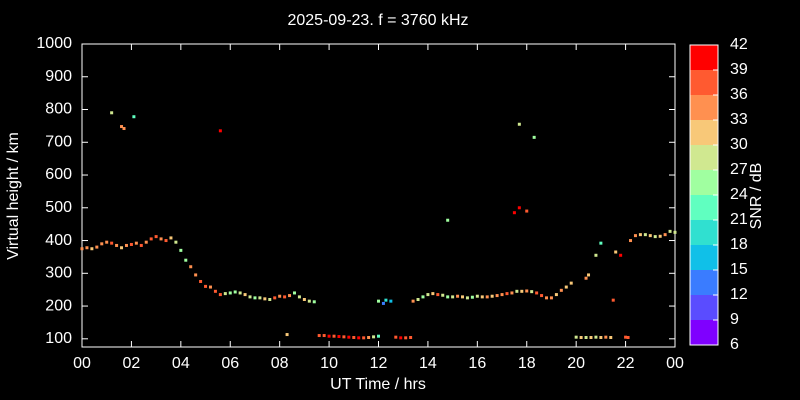 Image resolution: width=800 pixels, height=400 pixels. What do you see at coordinates (54, 43) in the screenshot?
I see `y-tick-label: 1000` at bounding box center [54, 43].